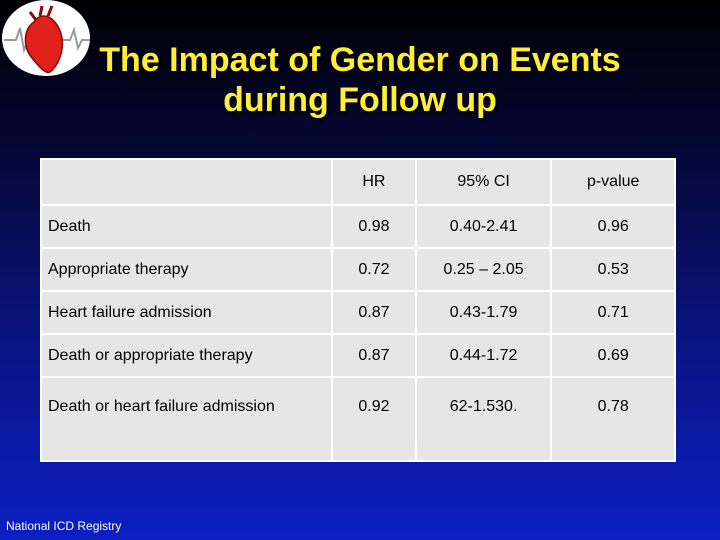 The height and width of the screenshot is (540, 720). Describe the element at coordinates (64, 526) in the screenshot. I see `footer-registry: National ICD Registry` at that location.